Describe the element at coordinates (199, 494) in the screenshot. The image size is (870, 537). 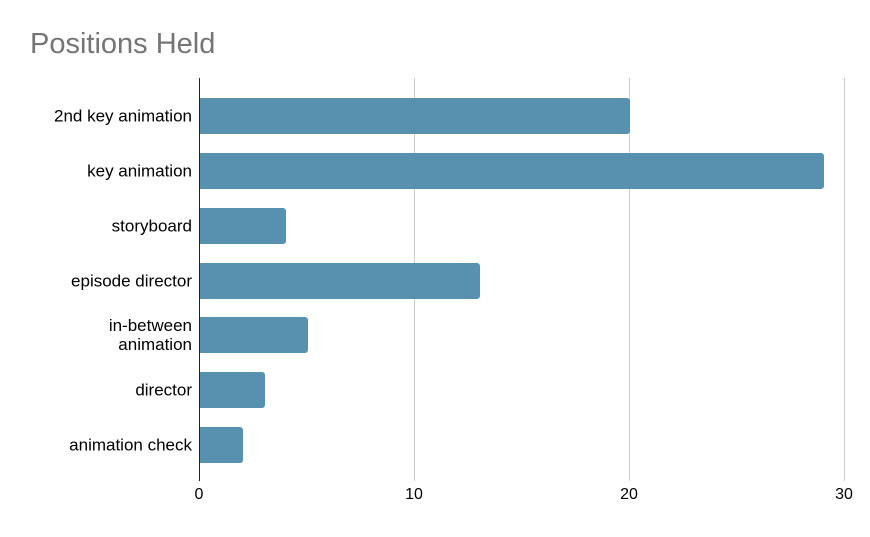
I see `x-tick-label-0: 0` at that location.